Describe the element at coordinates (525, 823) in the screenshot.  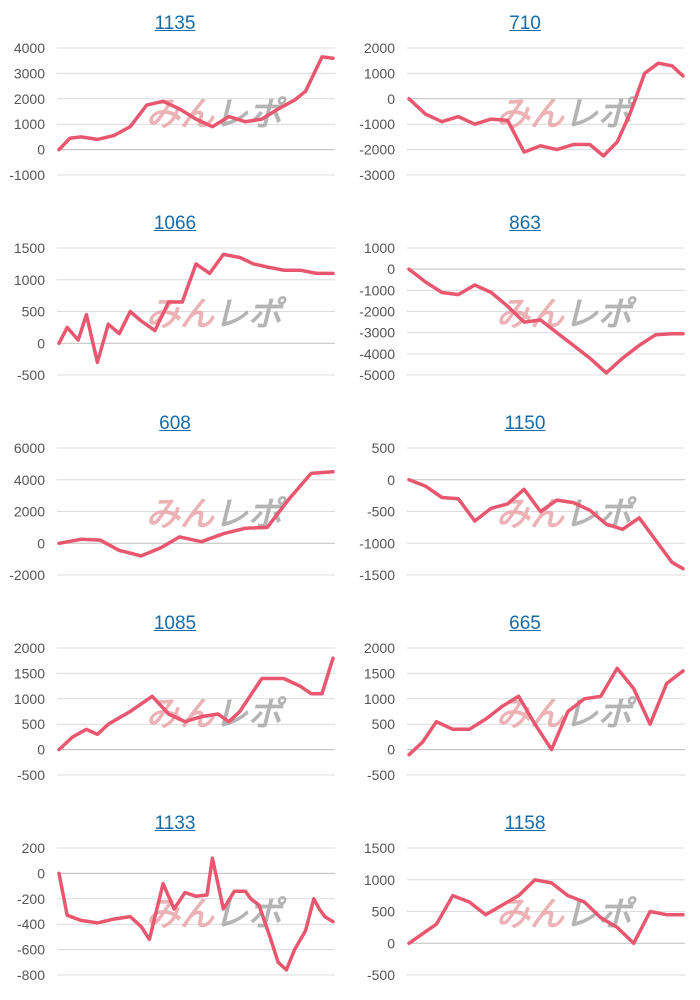
I see `chart-title-link: 1158` at that location.